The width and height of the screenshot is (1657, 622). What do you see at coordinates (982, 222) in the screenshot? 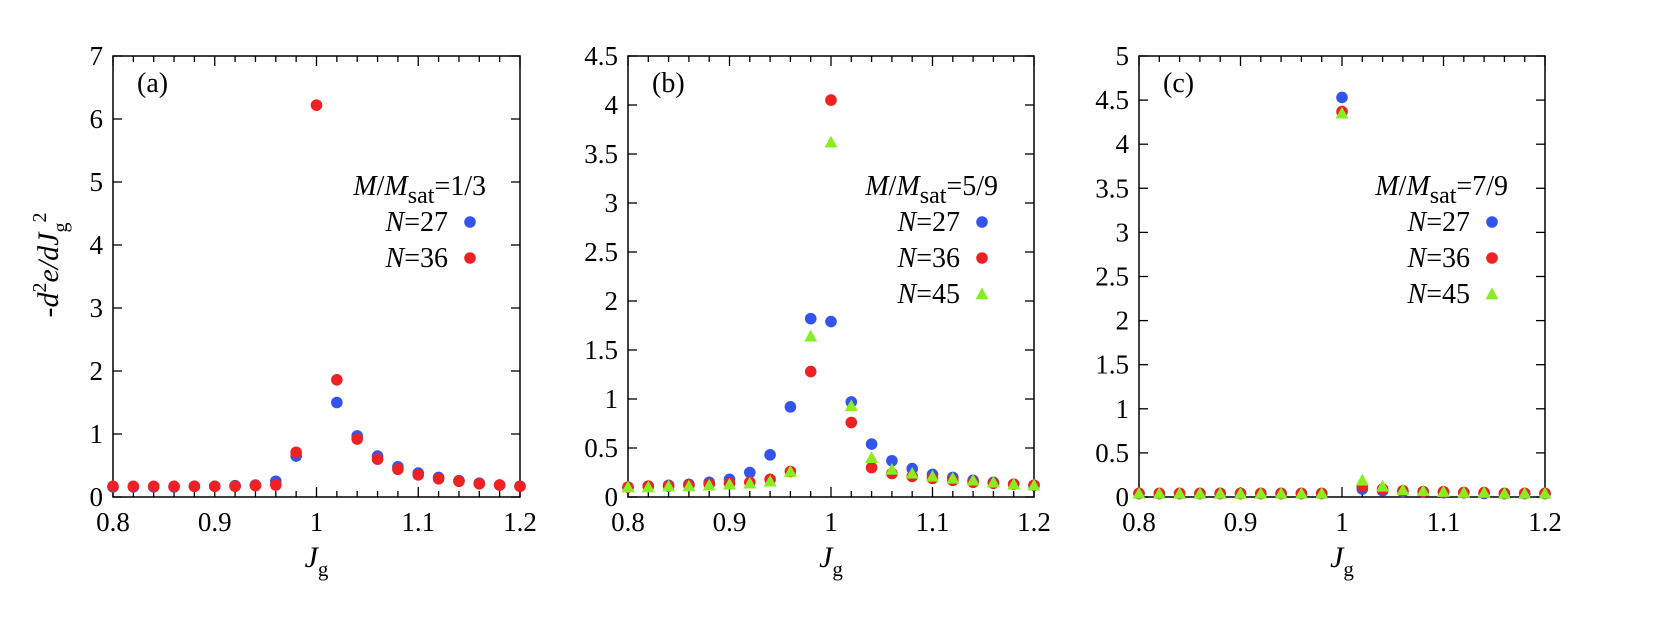
I see `panel-b-legend-marker` at bounding box center [982, 222].